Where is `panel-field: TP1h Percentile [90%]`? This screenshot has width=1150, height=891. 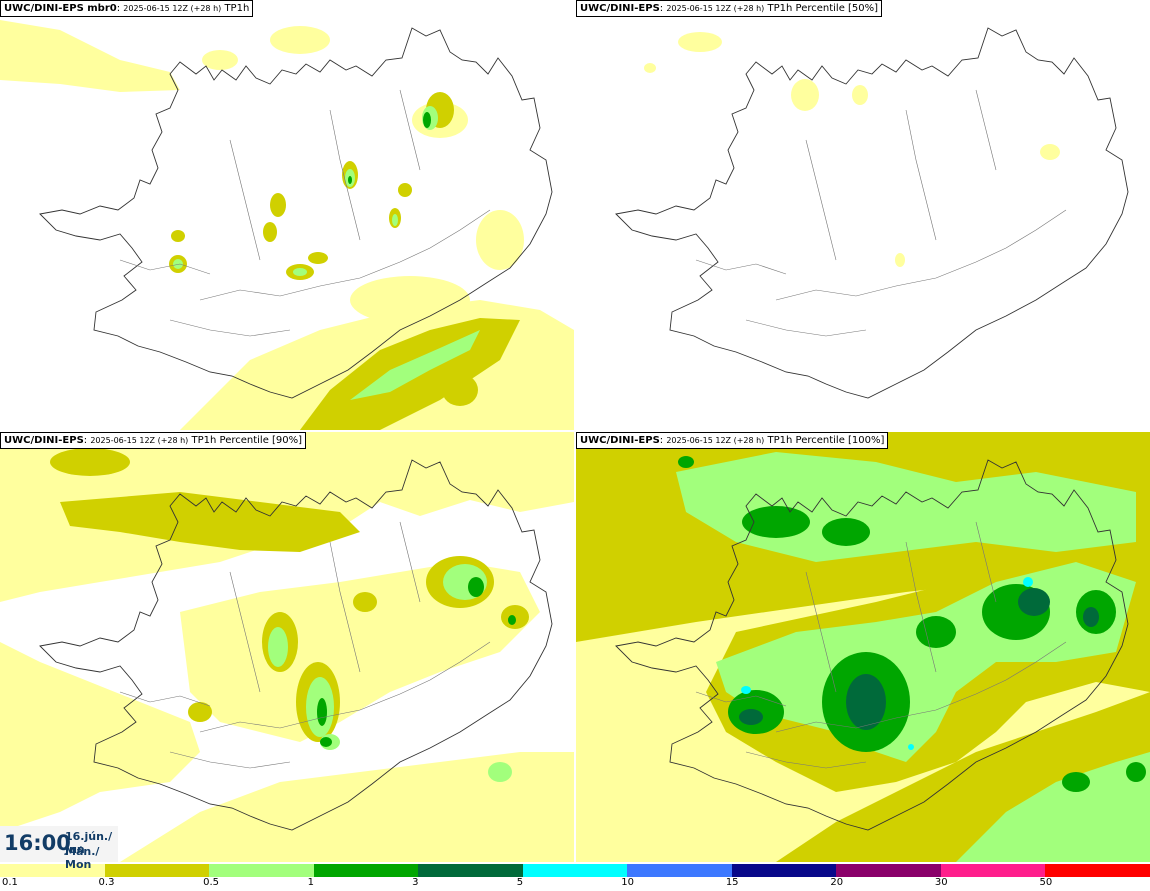 panel-field: TP1h Percentile [90%] is located at coordinates (247, 440).